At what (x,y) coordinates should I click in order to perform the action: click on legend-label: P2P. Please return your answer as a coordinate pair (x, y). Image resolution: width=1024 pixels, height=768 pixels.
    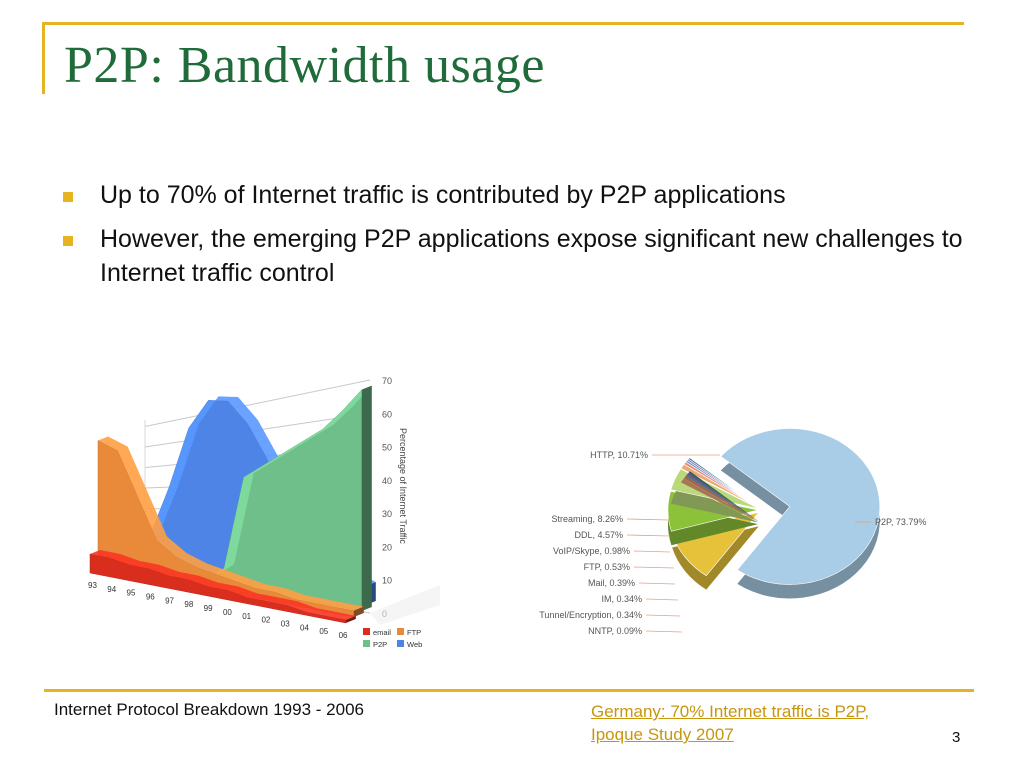
    Looking at the image, I should click on (380, 644).